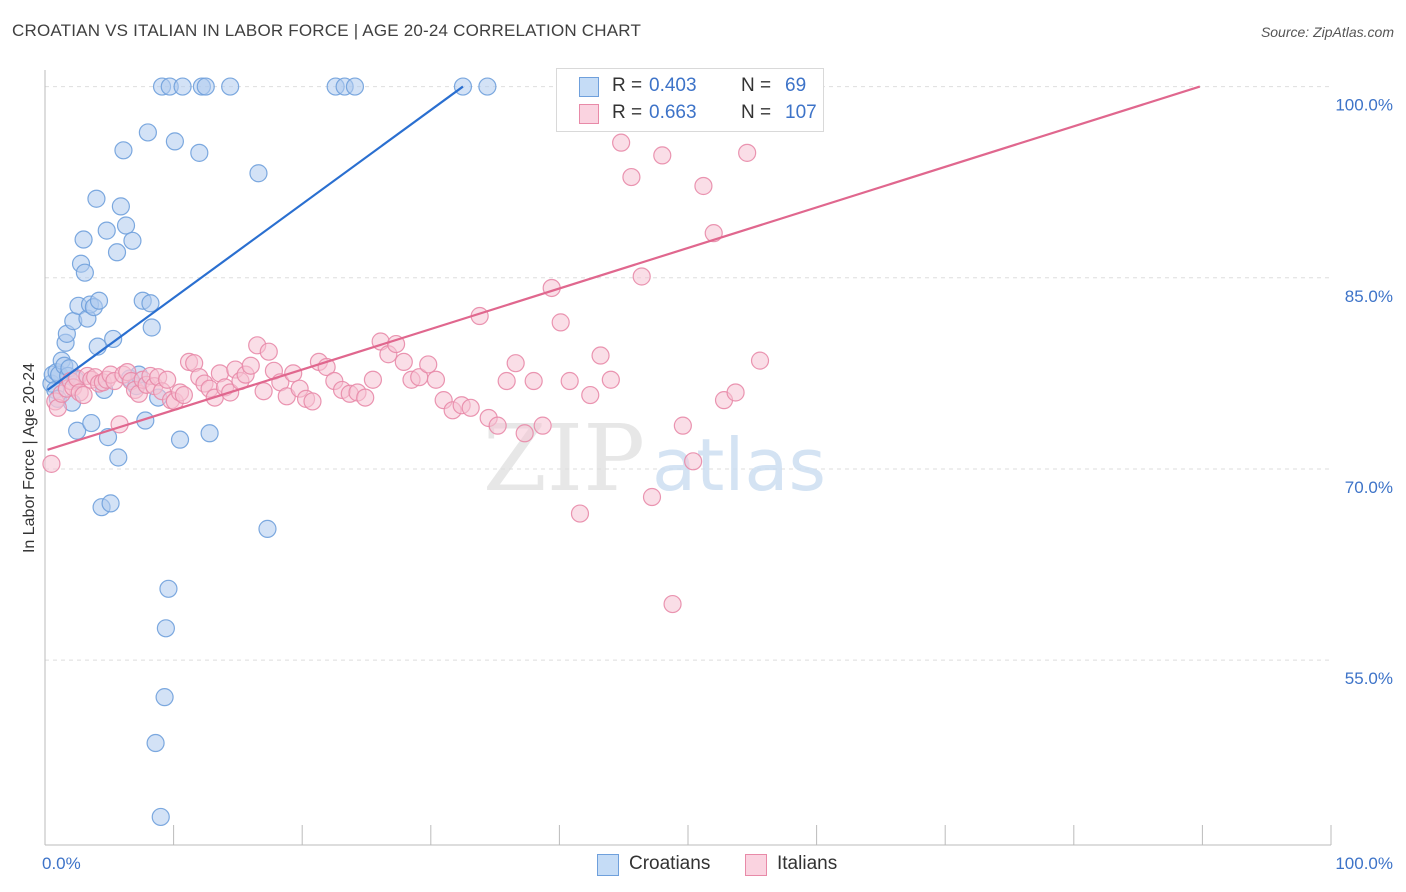  I want to click on y-tick-label: 100.0%, so click(1364, 105).